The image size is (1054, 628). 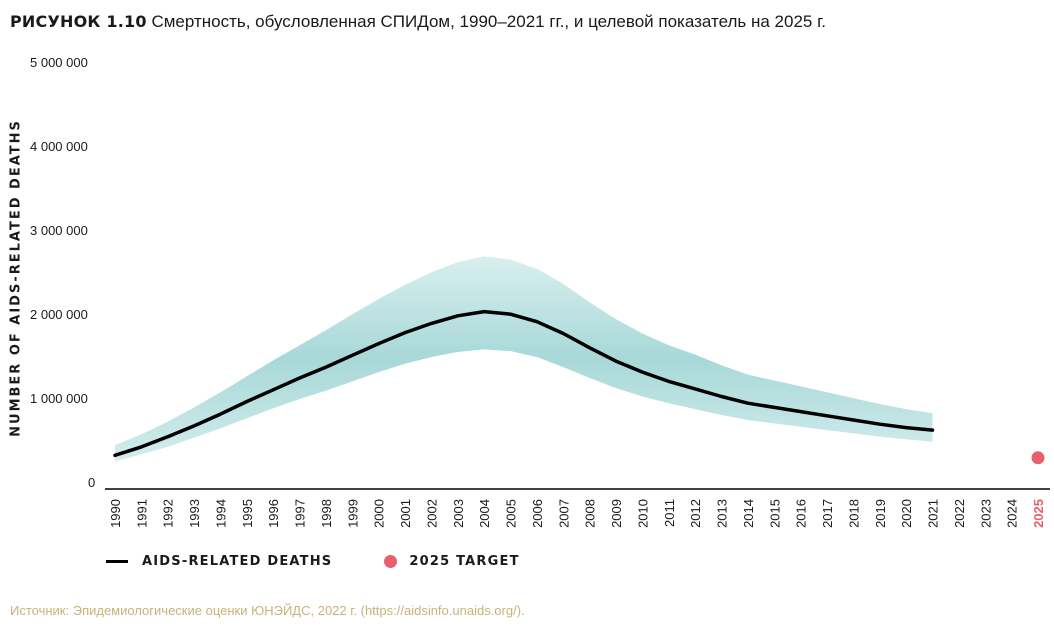 I want to click on figure-label: РИСУНОК 1.10, so click(x=78, y=21).